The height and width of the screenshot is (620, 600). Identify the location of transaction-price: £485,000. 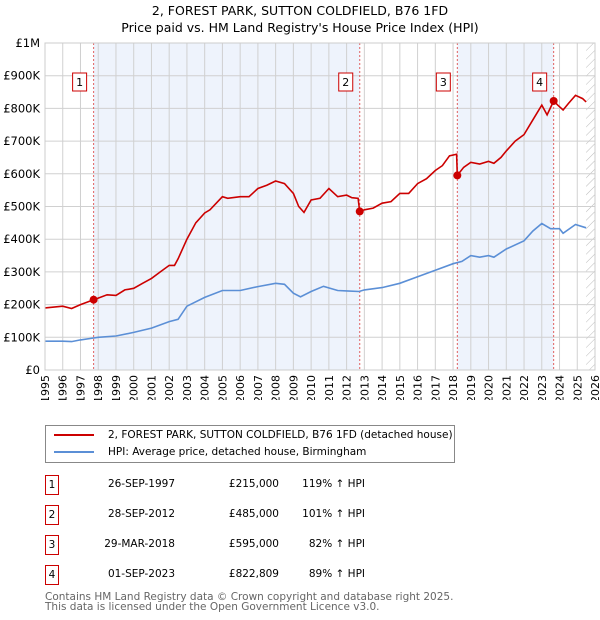
(253, 514).